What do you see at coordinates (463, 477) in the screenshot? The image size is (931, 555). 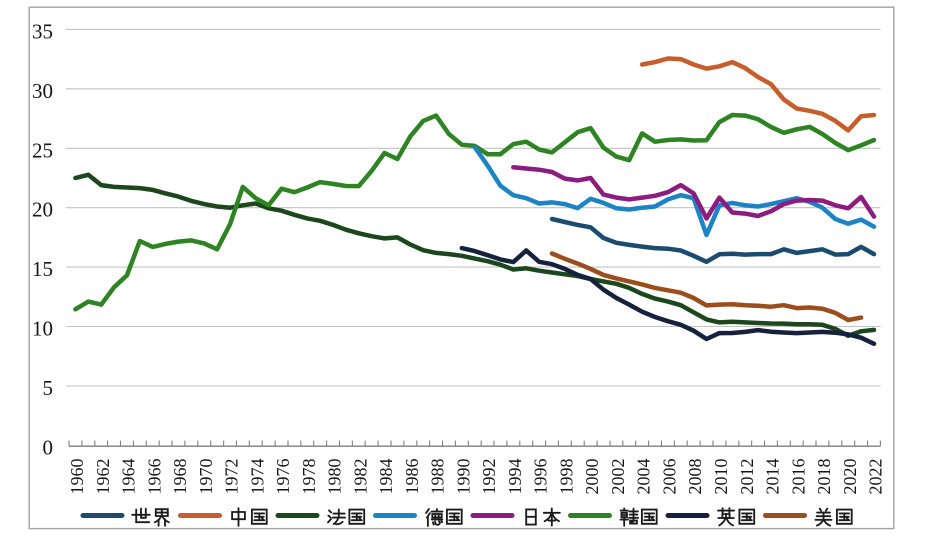 I see `svg-text: 1990` at bounding box center [463, 477].